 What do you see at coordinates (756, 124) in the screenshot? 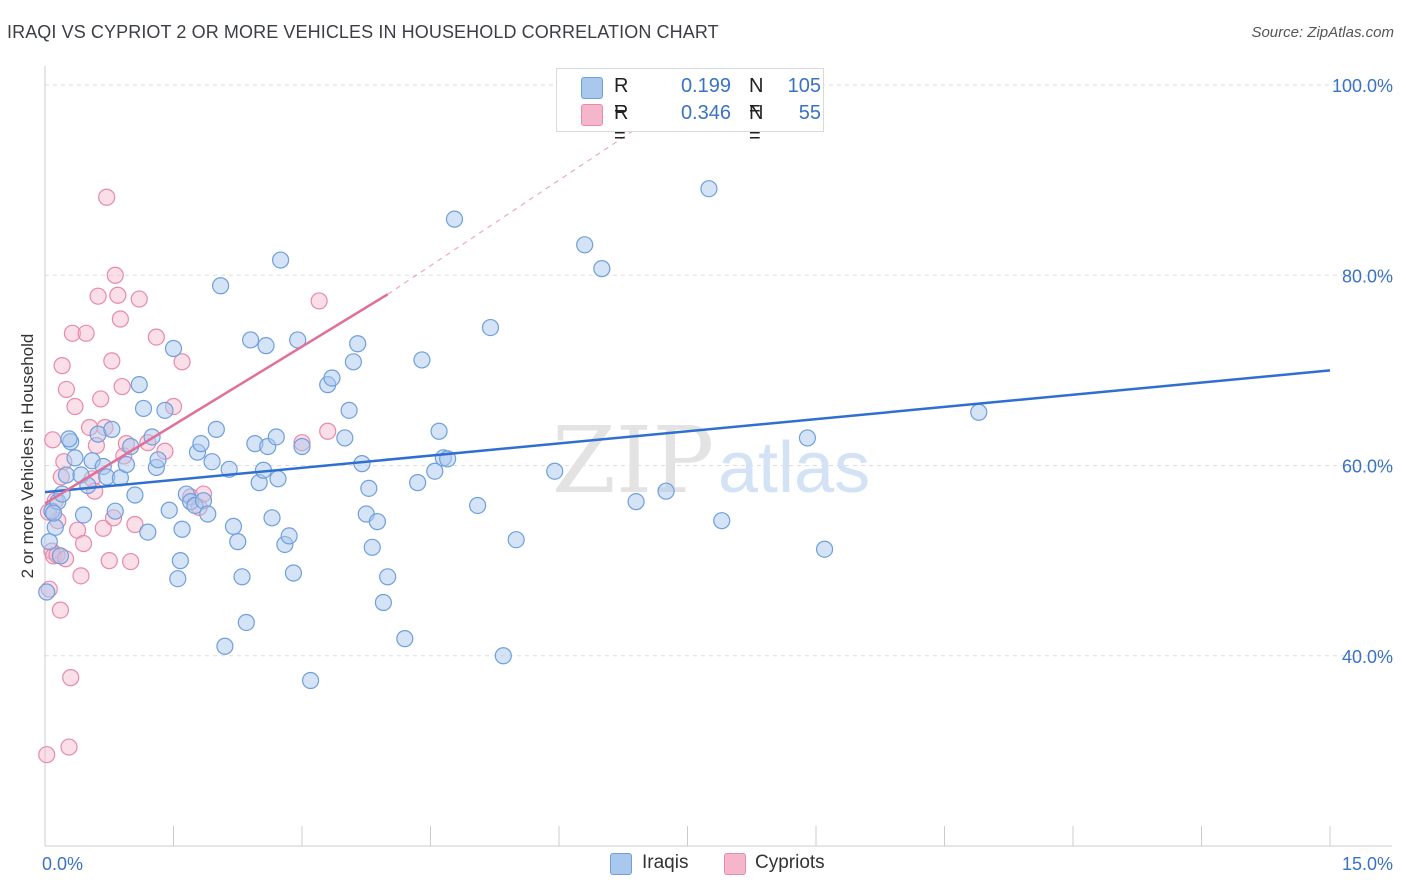
I see `cypriot-n-label: N =` at bounding box center [756, 124].